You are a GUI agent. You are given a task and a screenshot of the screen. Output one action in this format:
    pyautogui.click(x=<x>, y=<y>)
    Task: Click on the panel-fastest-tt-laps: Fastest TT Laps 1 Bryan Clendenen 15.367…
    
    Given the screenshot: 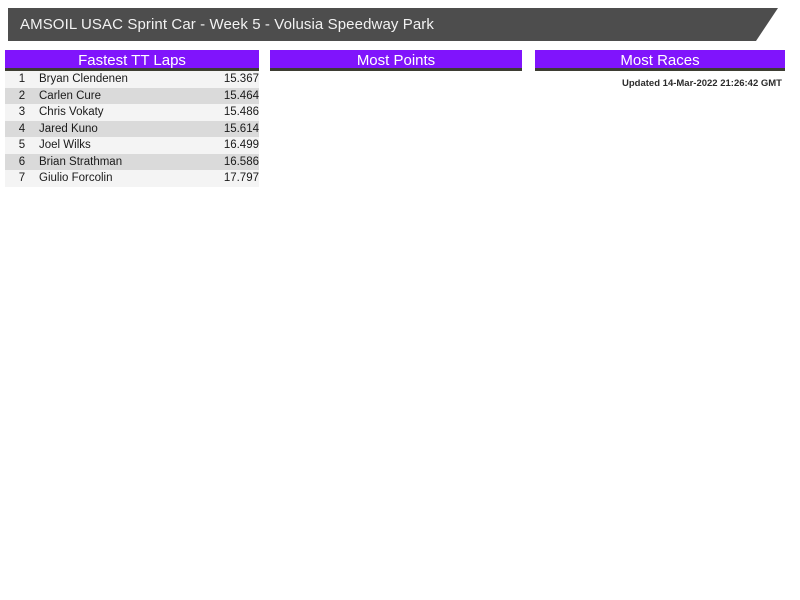 What is the action you would take?
    pyautogui.click(x=132, y=118)
    